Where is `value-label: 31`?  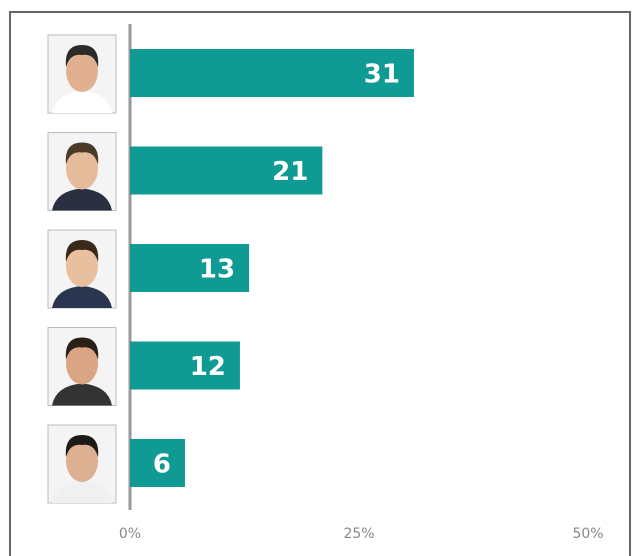
value-label: 31 is located at coordinates (382, 75).